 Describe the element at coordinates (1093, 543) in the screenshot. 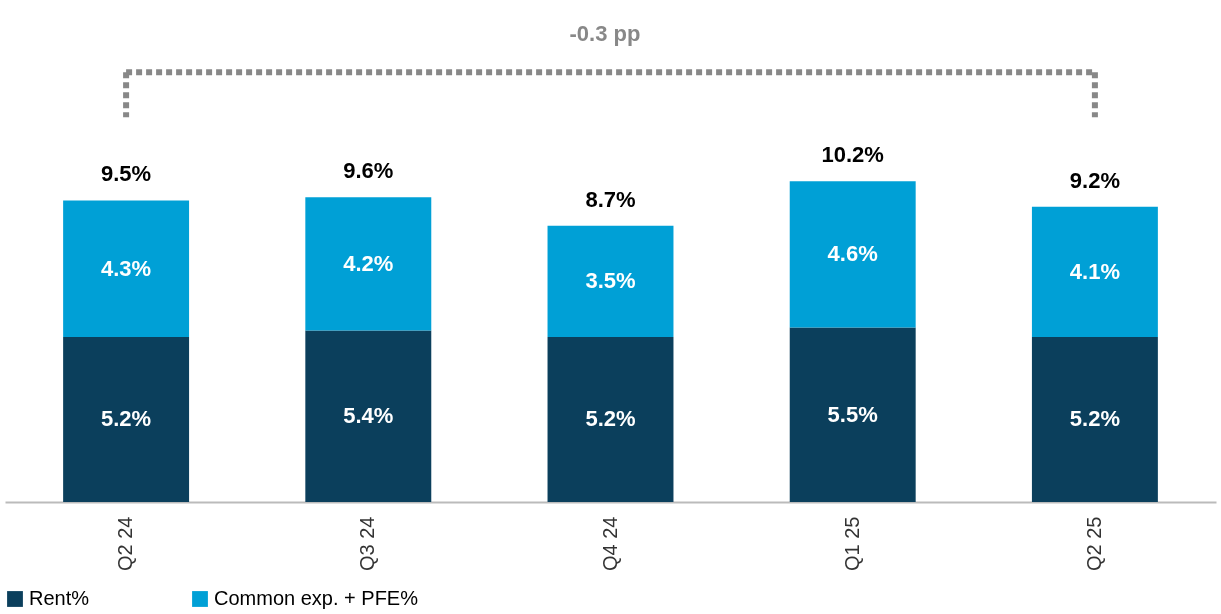

I see `x-tick-label: Q2 25` at that location.